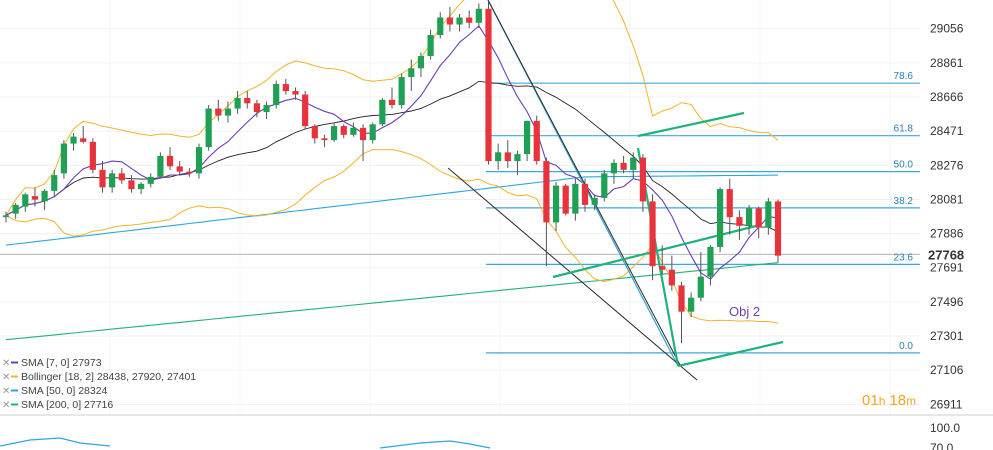  I want to click on fib-label: 0.0, so click(906, 346).